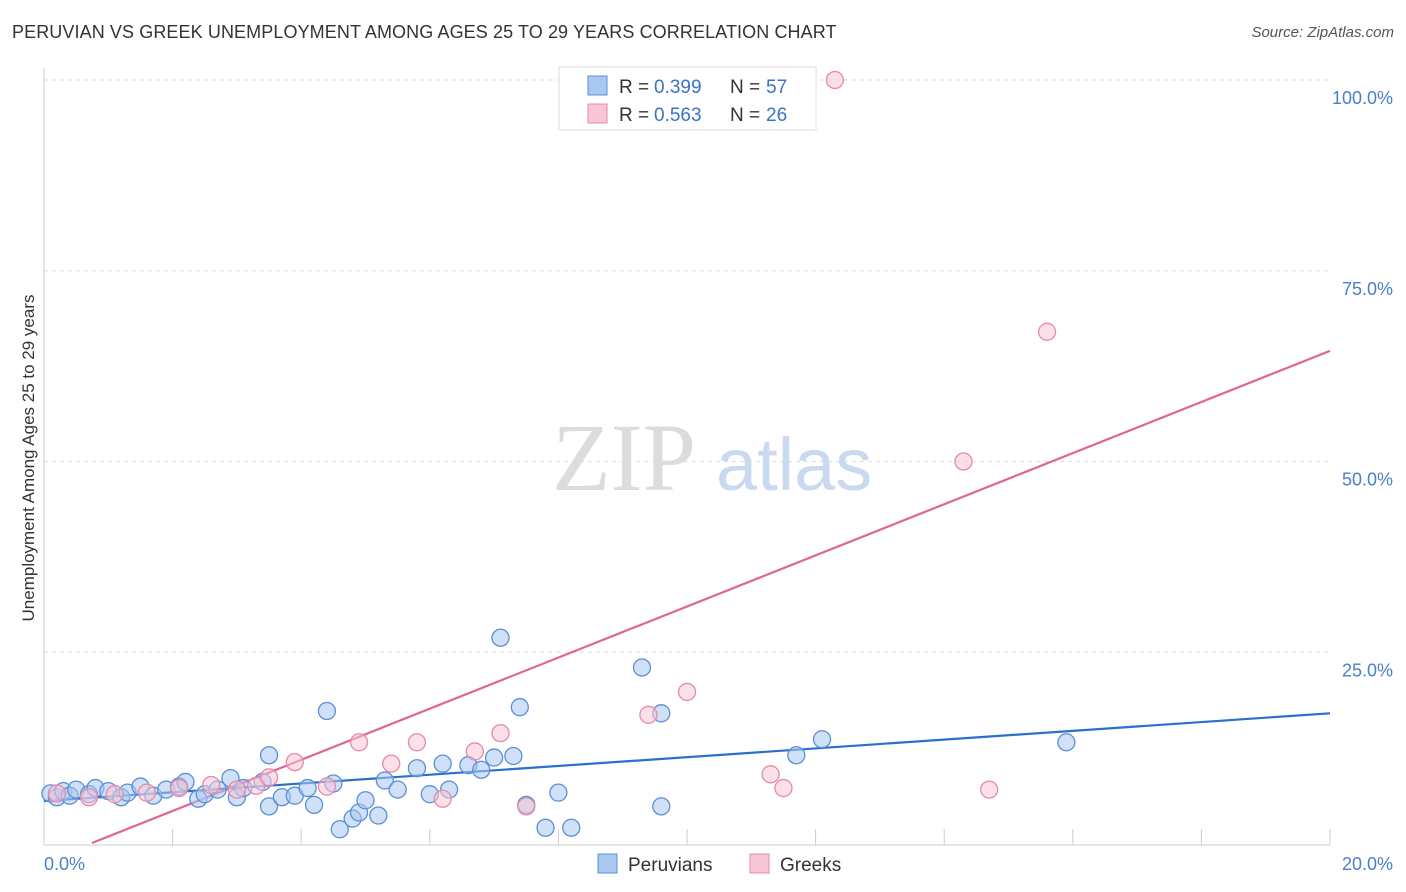 This screenshot has height=892, width=1406. Describe the element at coordinates (634, 115) in the screenshot. I see `legend-r-label-greeks: R =` at that location.